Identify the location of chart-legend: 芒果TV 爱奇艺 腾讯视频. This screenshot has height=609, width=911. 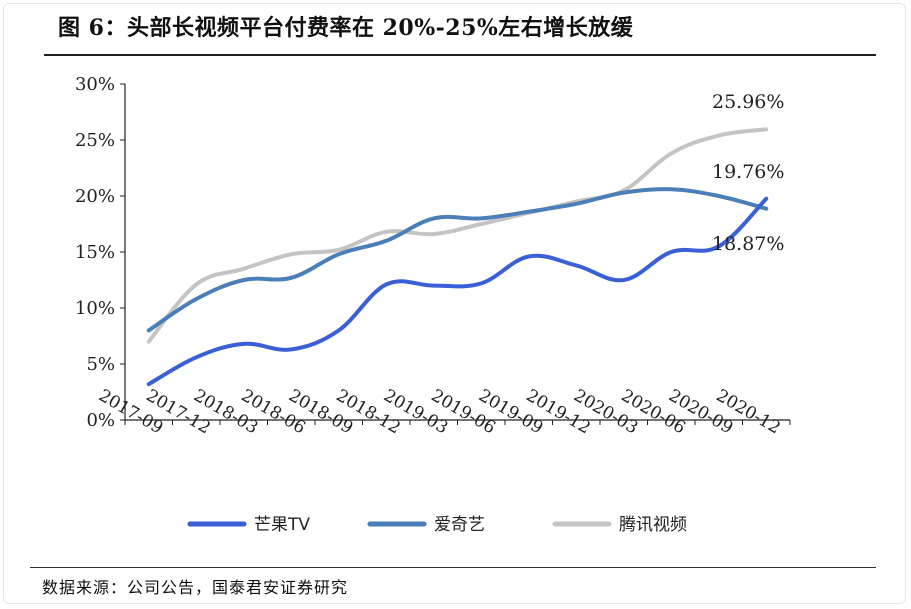
(437, 525).